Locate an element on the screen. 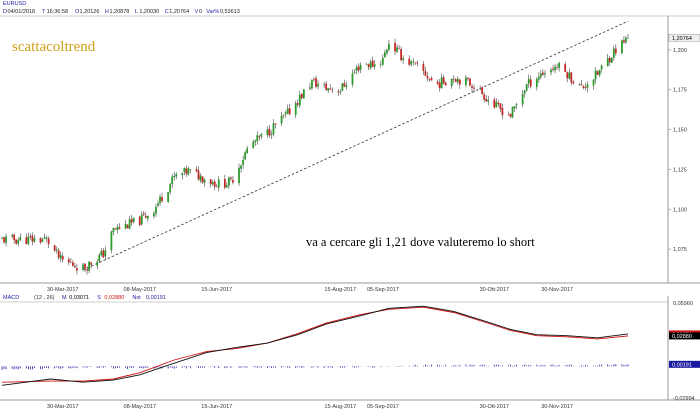 The height and width of the screenshot is (414, 700). info-field-label: D is located at coordinates (5, 12).